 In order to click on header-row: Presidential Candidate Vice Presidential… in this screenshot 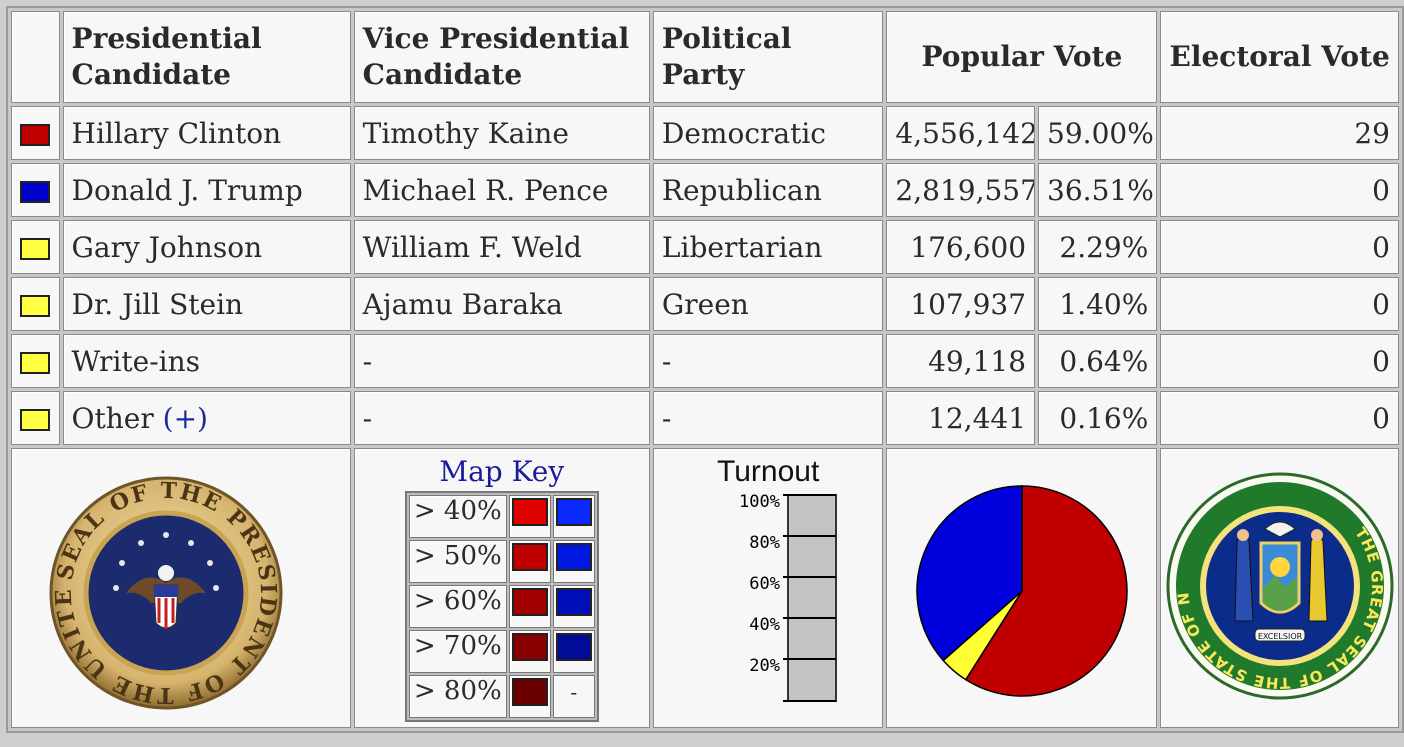, I will do `click(705, 57)`.